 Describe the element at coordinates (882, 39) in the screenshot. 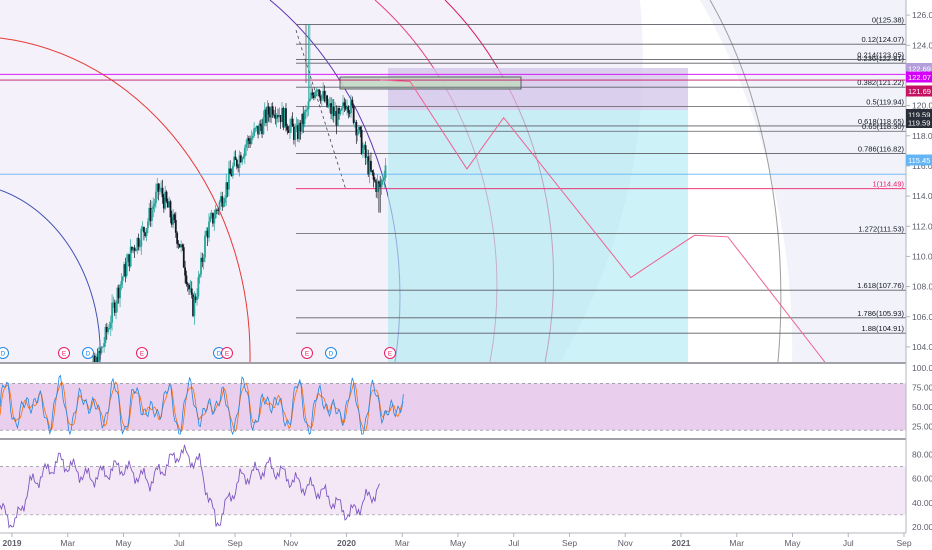

I see `fib-level-label: 0.12(124.07)` at that location.